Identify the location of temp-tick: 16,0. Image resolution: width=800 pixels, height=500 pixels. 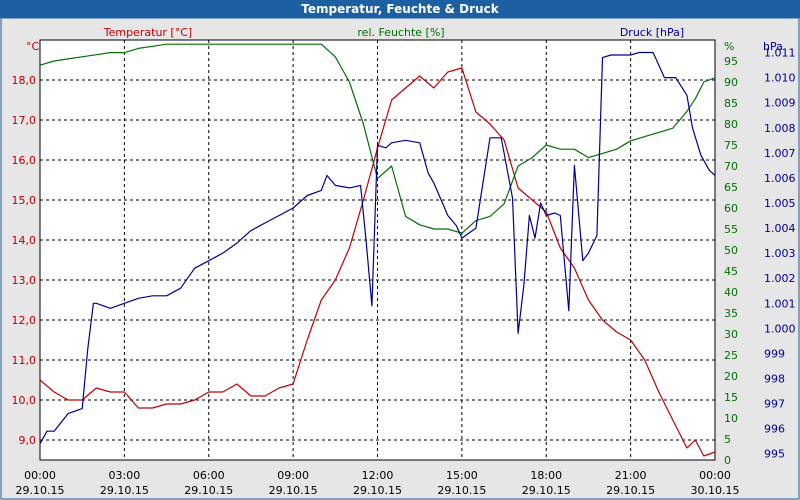
(24, 160).